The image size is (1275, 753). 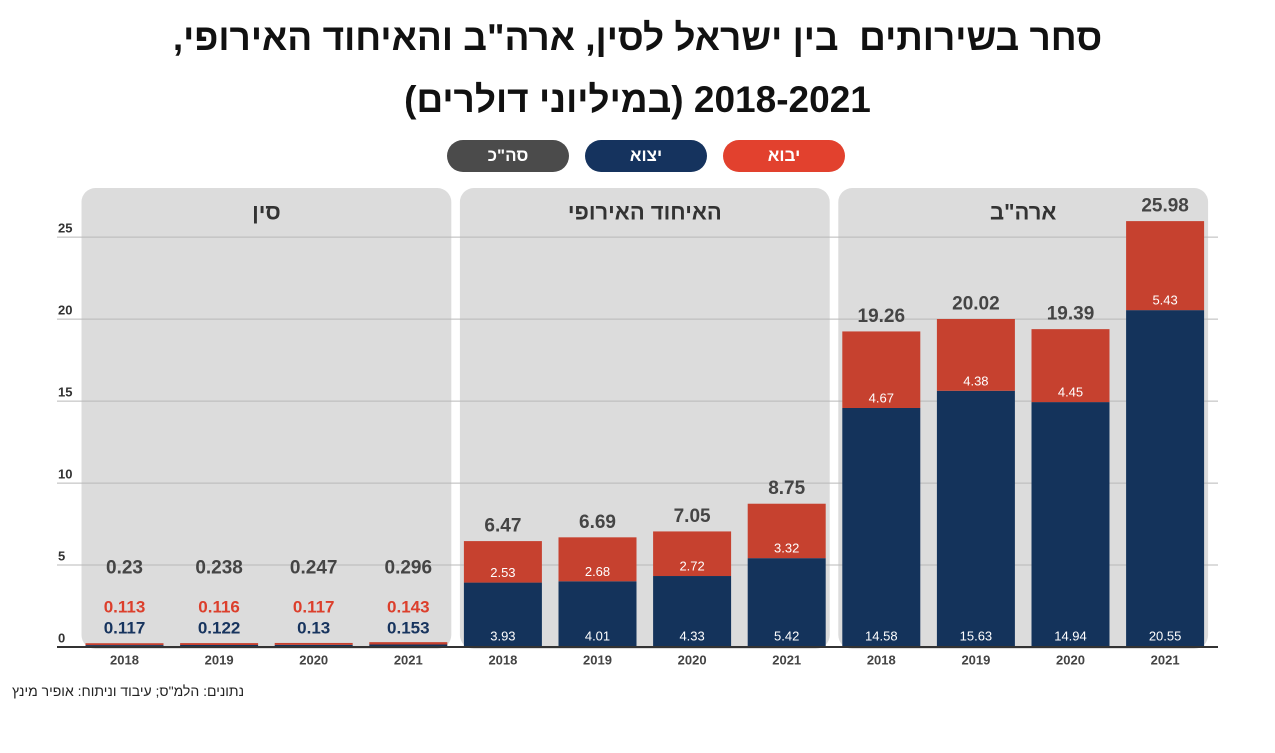 What do you see at coordinates (976, 636) in the screenshot?
I see `export-value-label: 15.63` at bounding box center [976, 636].